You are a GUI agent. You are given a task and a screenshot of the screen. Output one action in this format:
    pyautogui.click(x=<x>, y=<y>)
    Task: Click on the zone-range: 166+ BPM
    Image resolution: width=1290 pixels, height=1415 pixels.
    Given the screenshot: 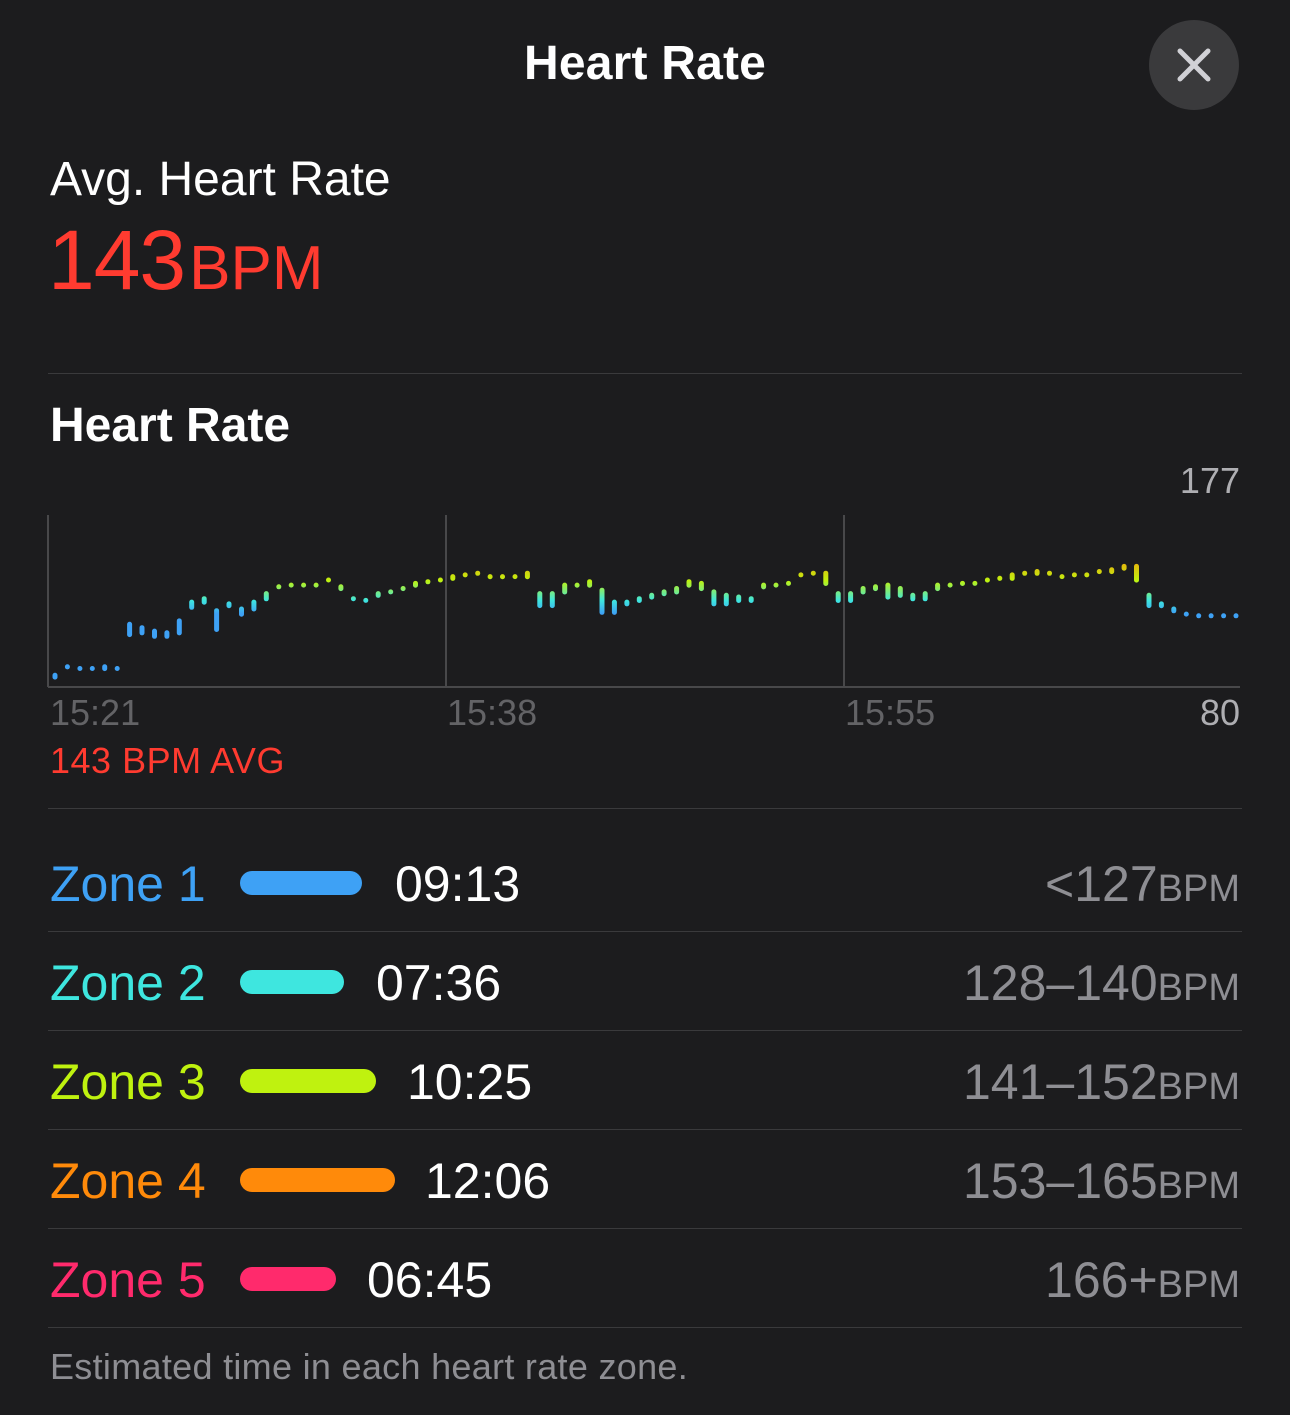 What is the action you would take?
    pyautogui.click(x=1142, y=1280)
    